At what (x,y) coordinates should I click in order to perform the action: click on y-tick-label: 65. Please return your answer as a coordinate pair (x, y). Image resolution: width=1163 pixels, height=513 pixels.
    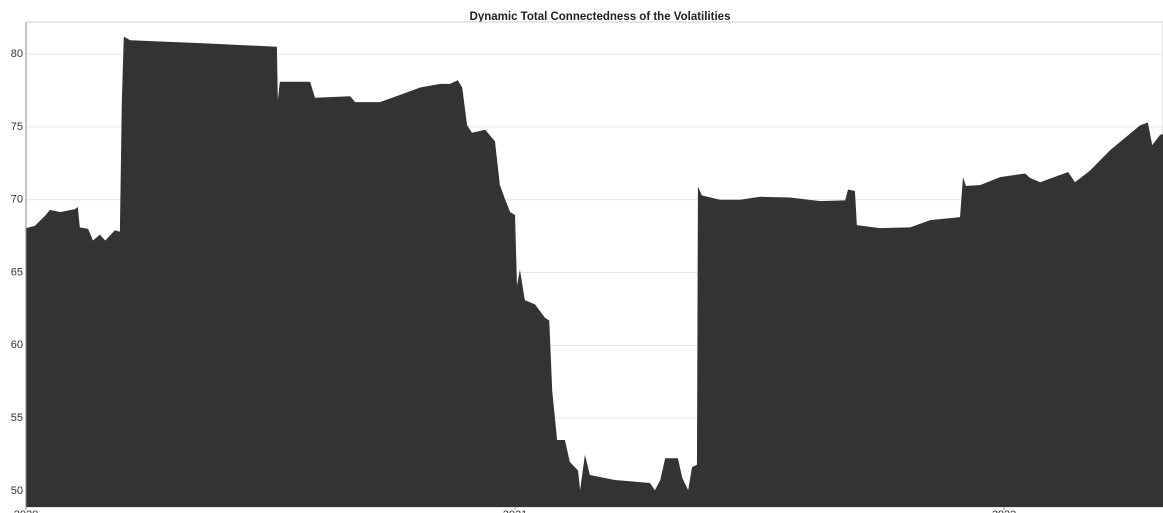
    Looking at the image, I should click on (17, 272).